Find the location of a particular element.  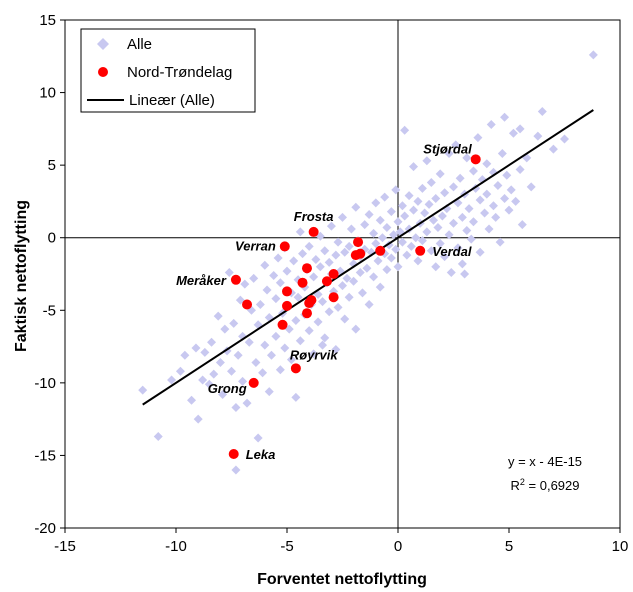

x-tick-label: -5 is located at coordinates (286, 546).